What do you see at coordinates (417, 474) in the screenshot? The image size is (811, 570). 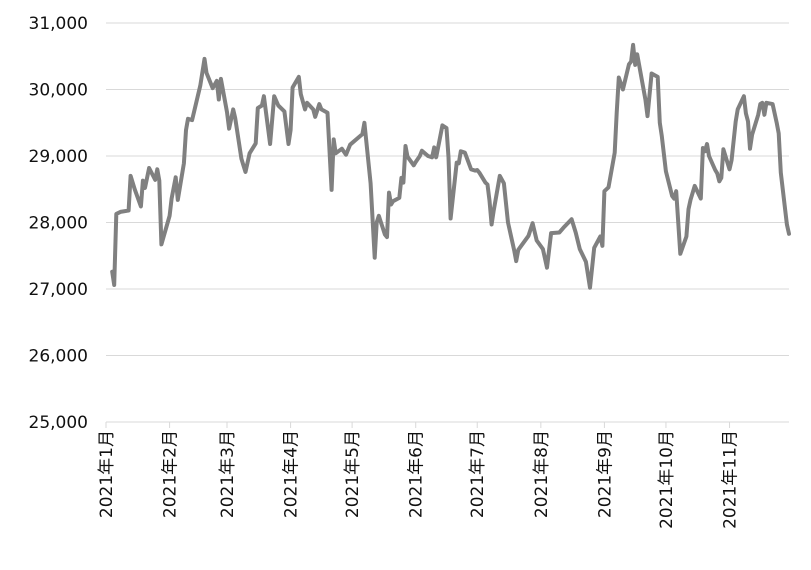 I see `x-tick-label: 2021年6月` at bounding box center [417, 474].